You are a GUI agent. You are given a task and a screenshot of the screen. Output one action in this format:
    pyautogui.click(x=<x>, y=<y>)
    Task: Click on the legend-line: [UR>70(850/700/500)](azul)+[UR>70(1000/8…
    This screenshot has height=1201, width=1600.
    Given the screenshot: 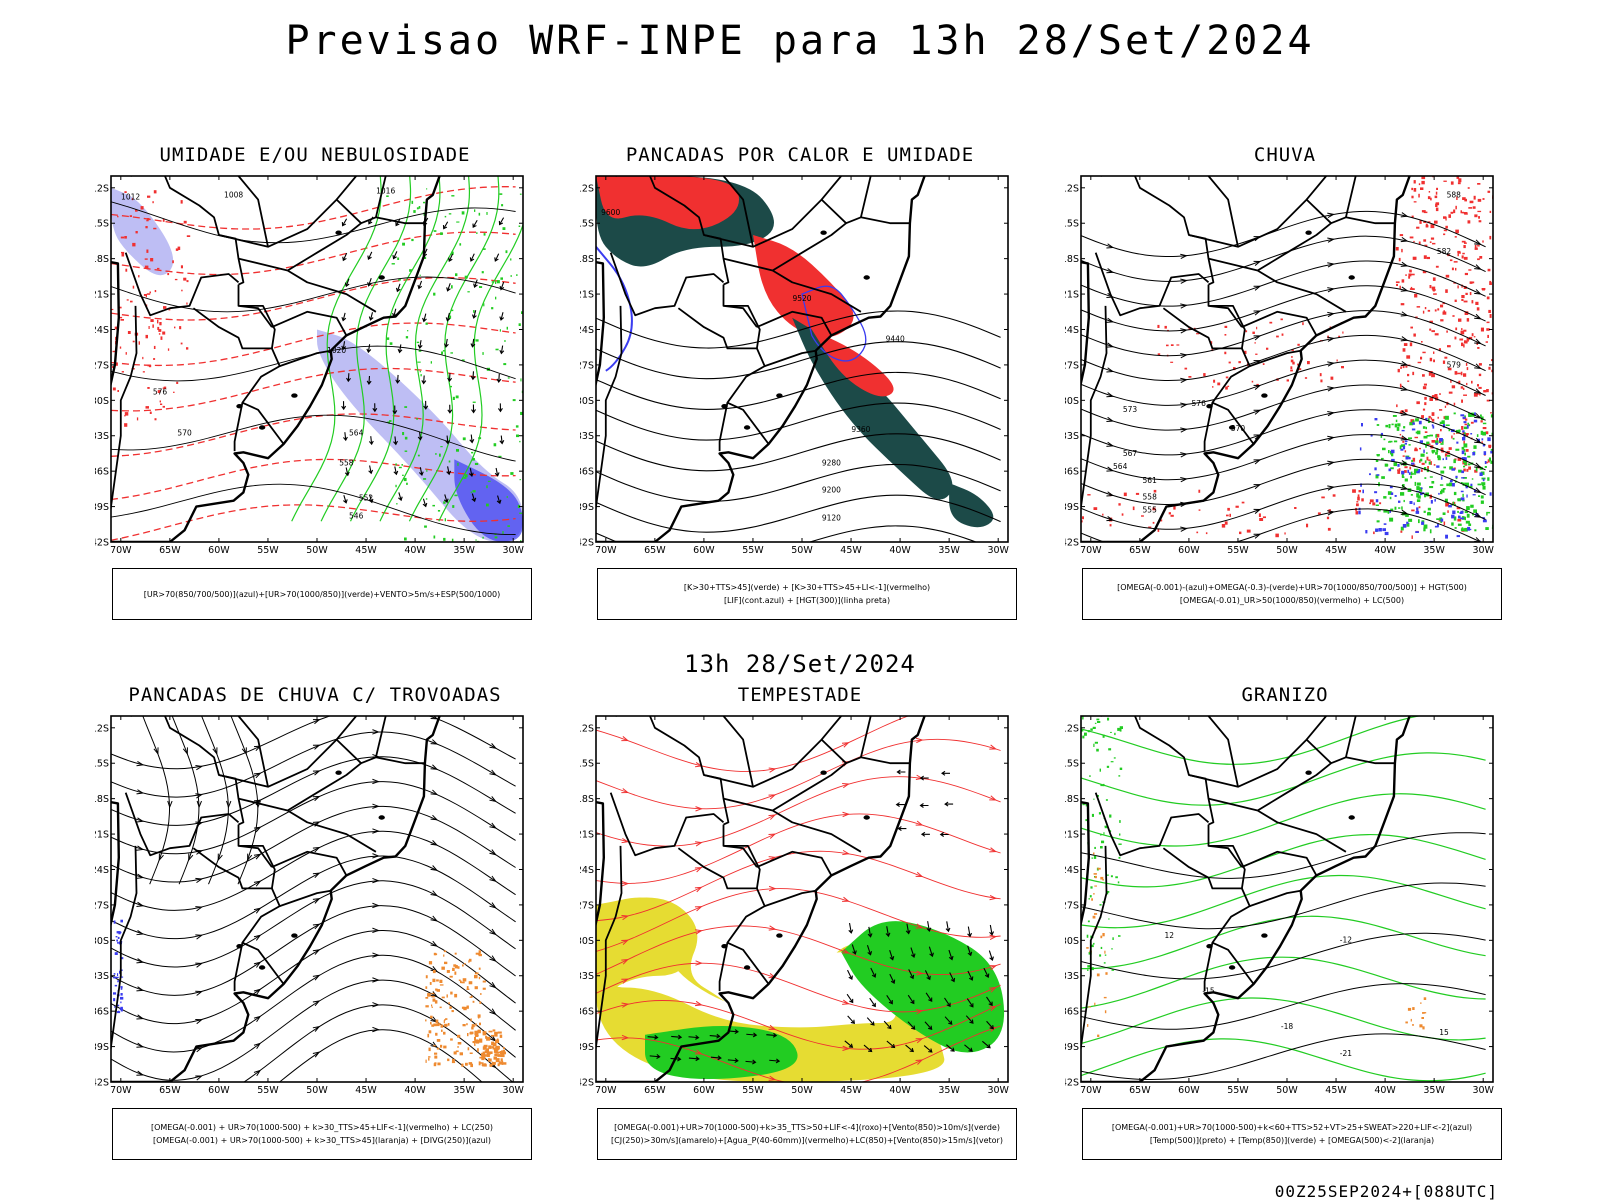 What is the action you would take?
    pyautogui.click(x=322, y=594)
    